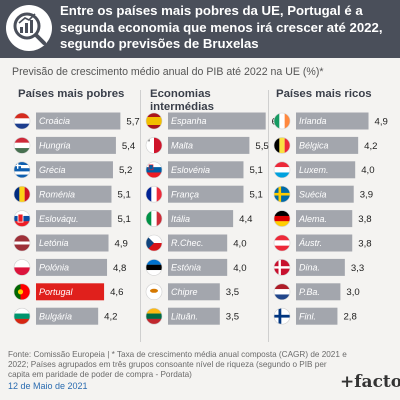 This screenshot has width=400, height=400. I want to click on bar-value-label: 4,8, so click(119, 268).